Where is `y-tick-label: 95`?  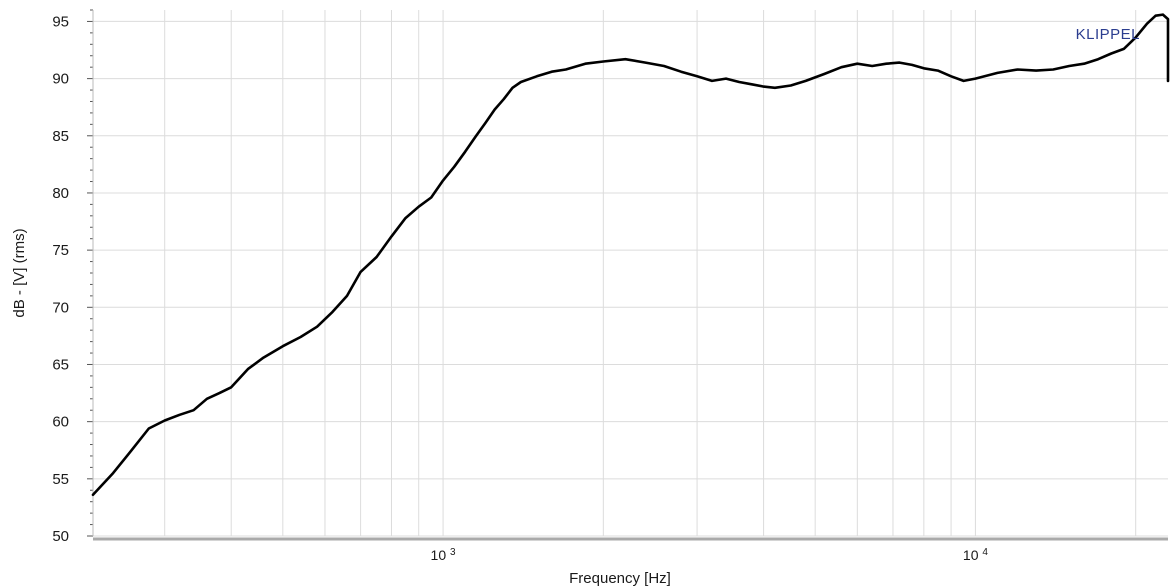 y-tick-label: 95 is located at coordinates (60, 21).